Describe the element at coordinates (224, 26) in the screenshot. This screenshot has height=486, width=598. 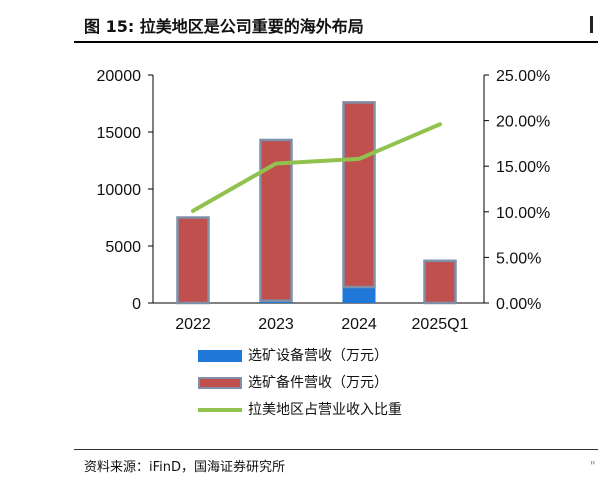
I see `figure-title: 图 15: 拉美地区是公司重要的海外布局` at that location.